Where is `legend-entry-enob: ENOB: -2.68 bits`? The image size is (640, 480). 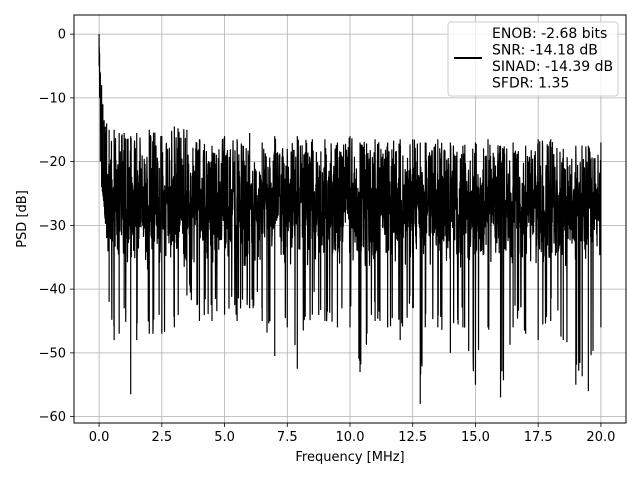
legend-entry-enob: ENOB: -2.68 bits is located at coordinates (549, 34).